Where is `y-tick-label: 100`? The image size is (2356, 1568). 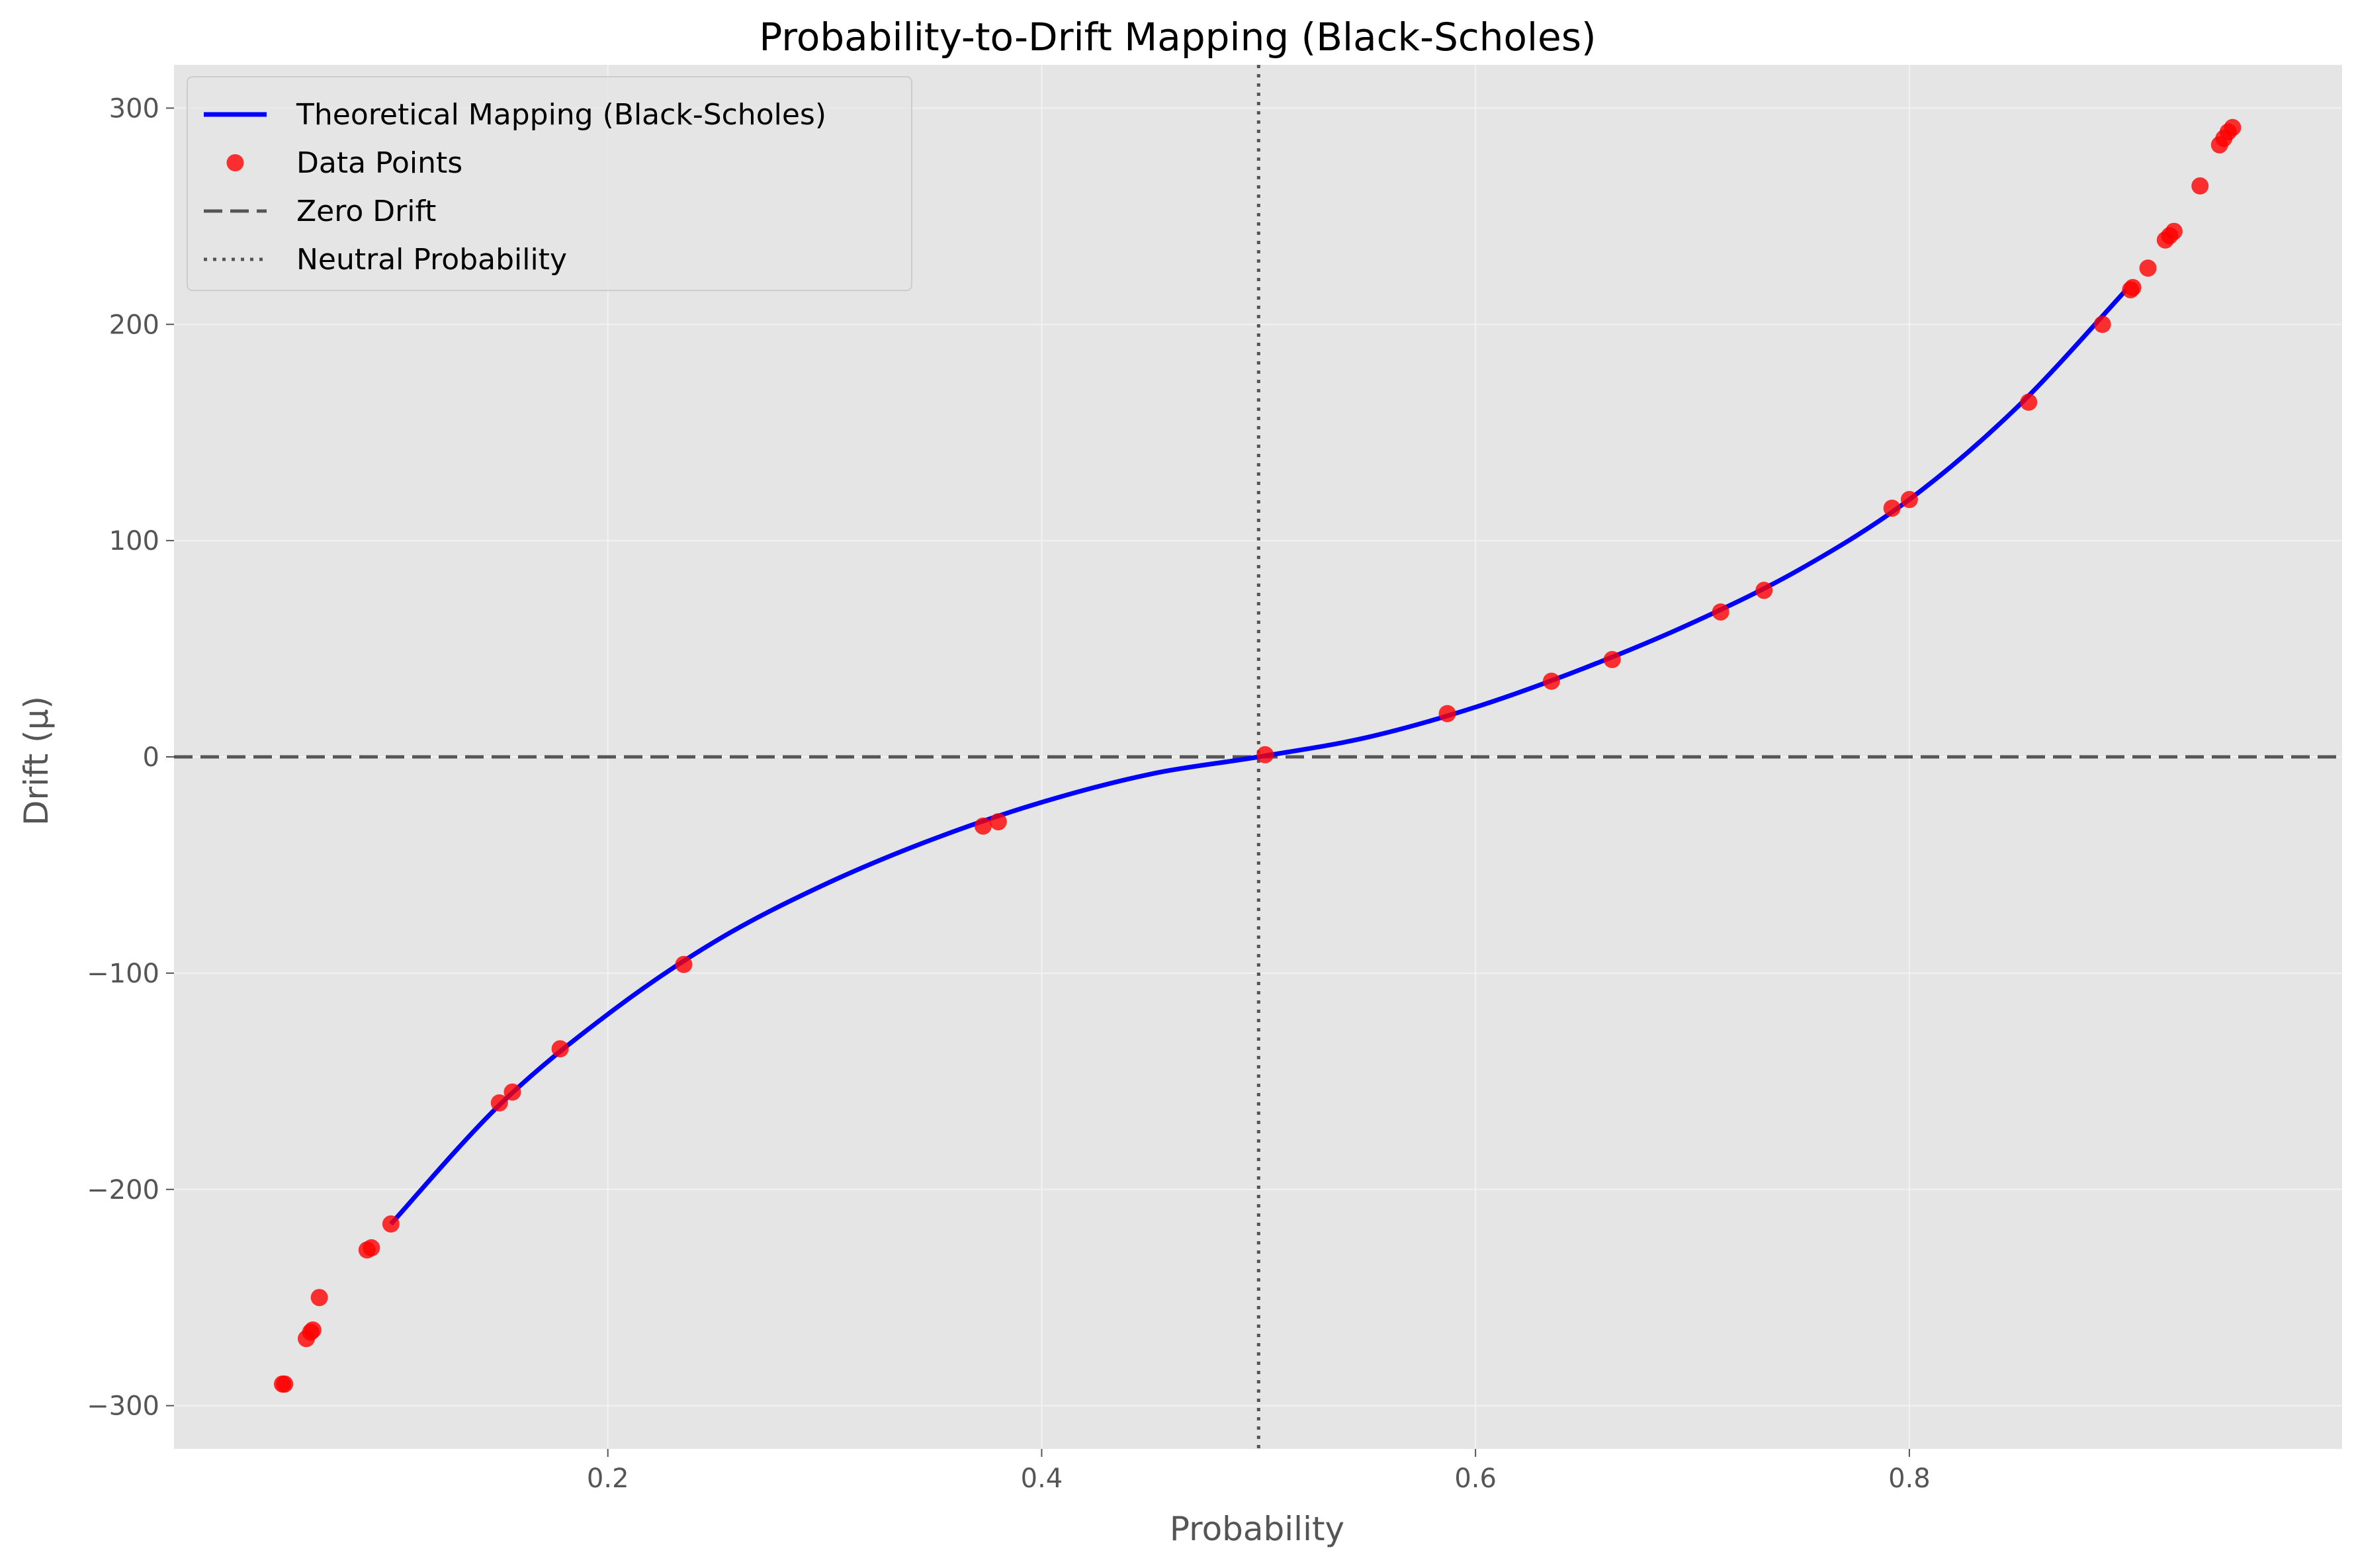 y-tick-label: 100 is located at coordinates (134, 541).